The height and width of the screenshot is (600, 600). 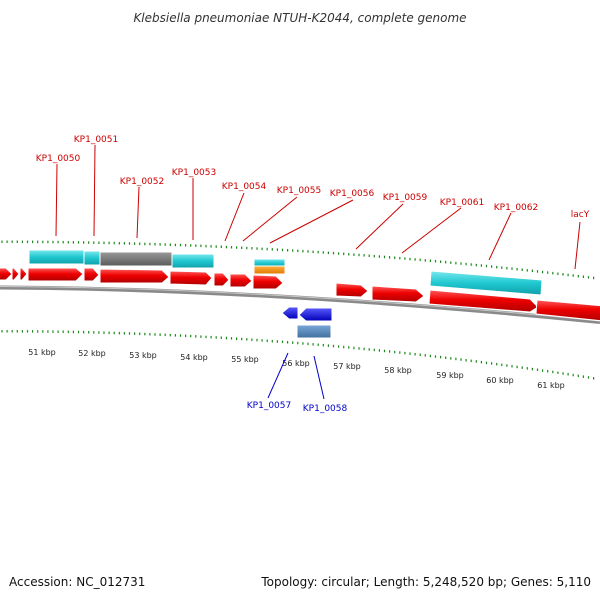 What do you see at coordinates (194, 173) in the screenshot?
I see `gene-label-kp1-0053: KP1_0053` at bounding box center [194, 173].